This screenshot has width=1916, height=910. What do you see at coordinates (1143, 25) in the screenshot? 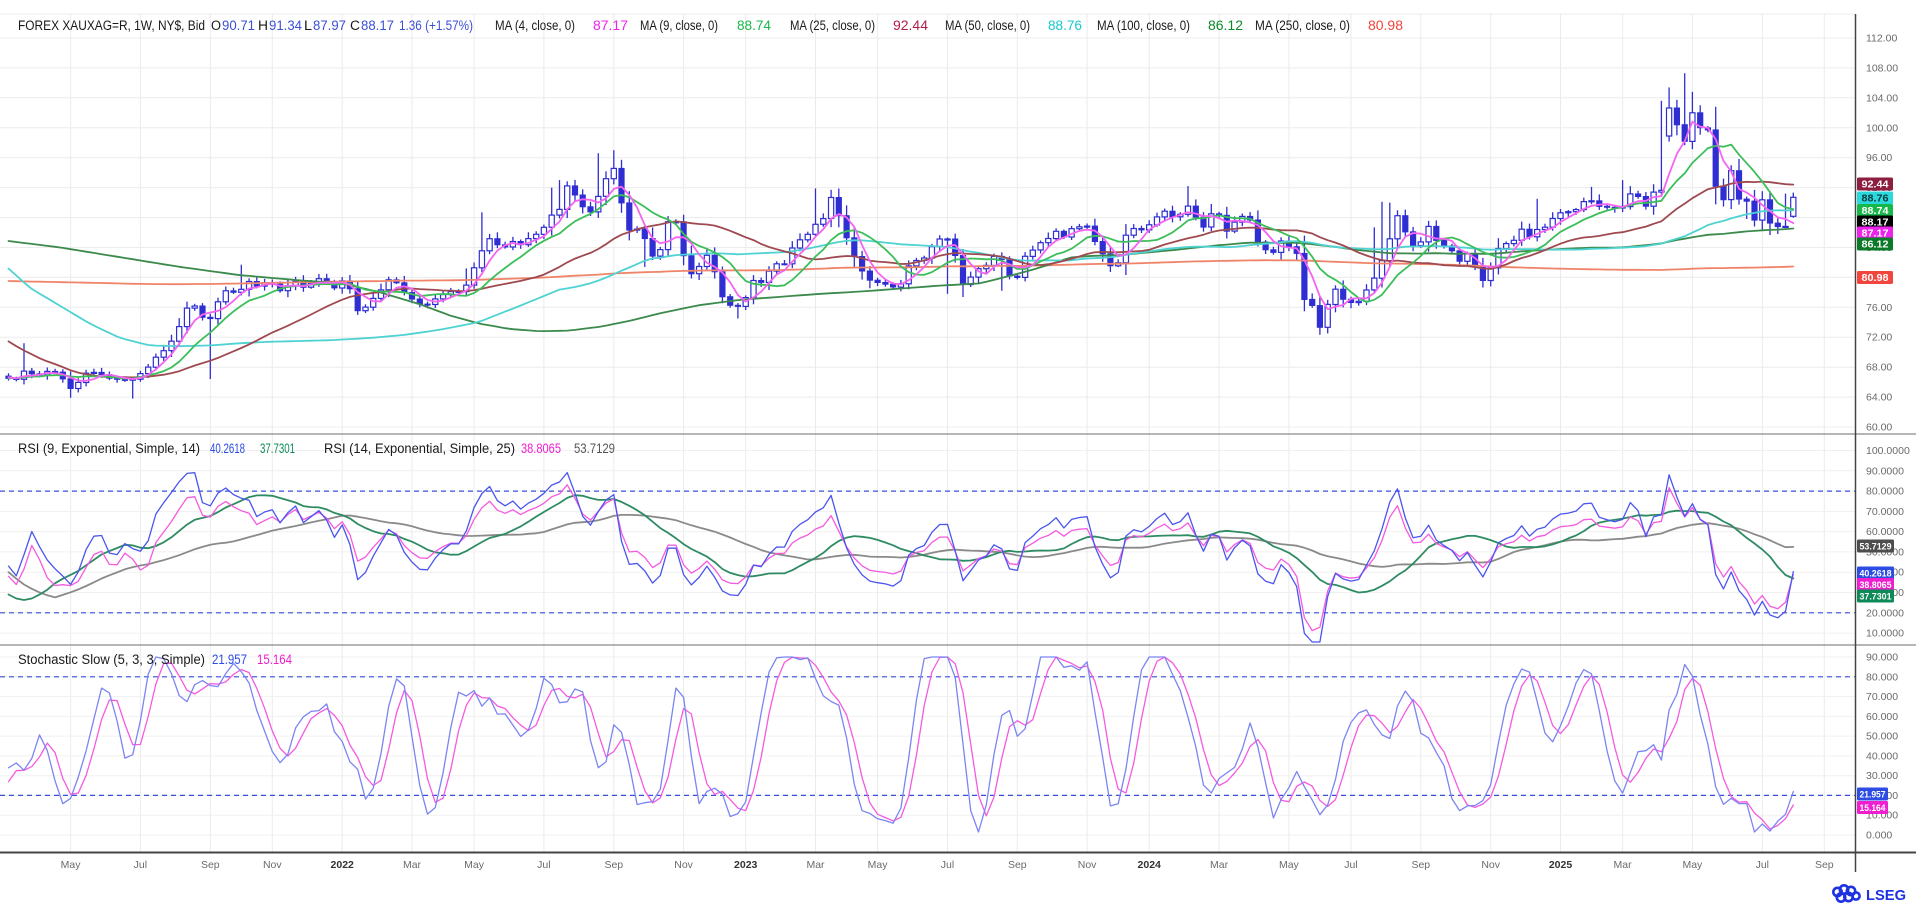
I see `svg-text: MA (100, close, 0)` at bounding box center [1143, 25].